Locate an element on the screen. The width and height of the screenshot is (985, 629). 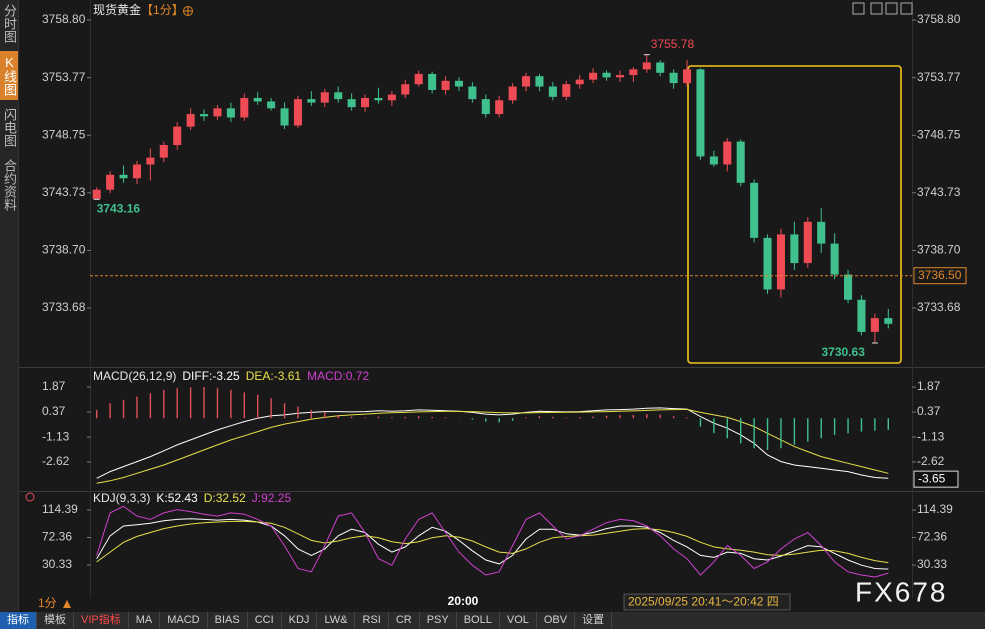
period: 【1分】 is located at coordinates (162, 10).